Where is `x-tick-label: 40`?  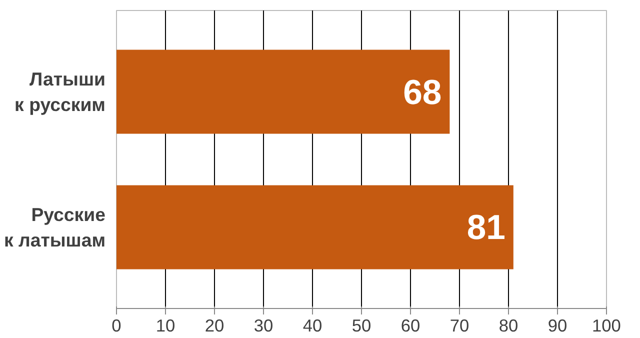 x-tick-label: 40 is located at coordinates (312, 326).